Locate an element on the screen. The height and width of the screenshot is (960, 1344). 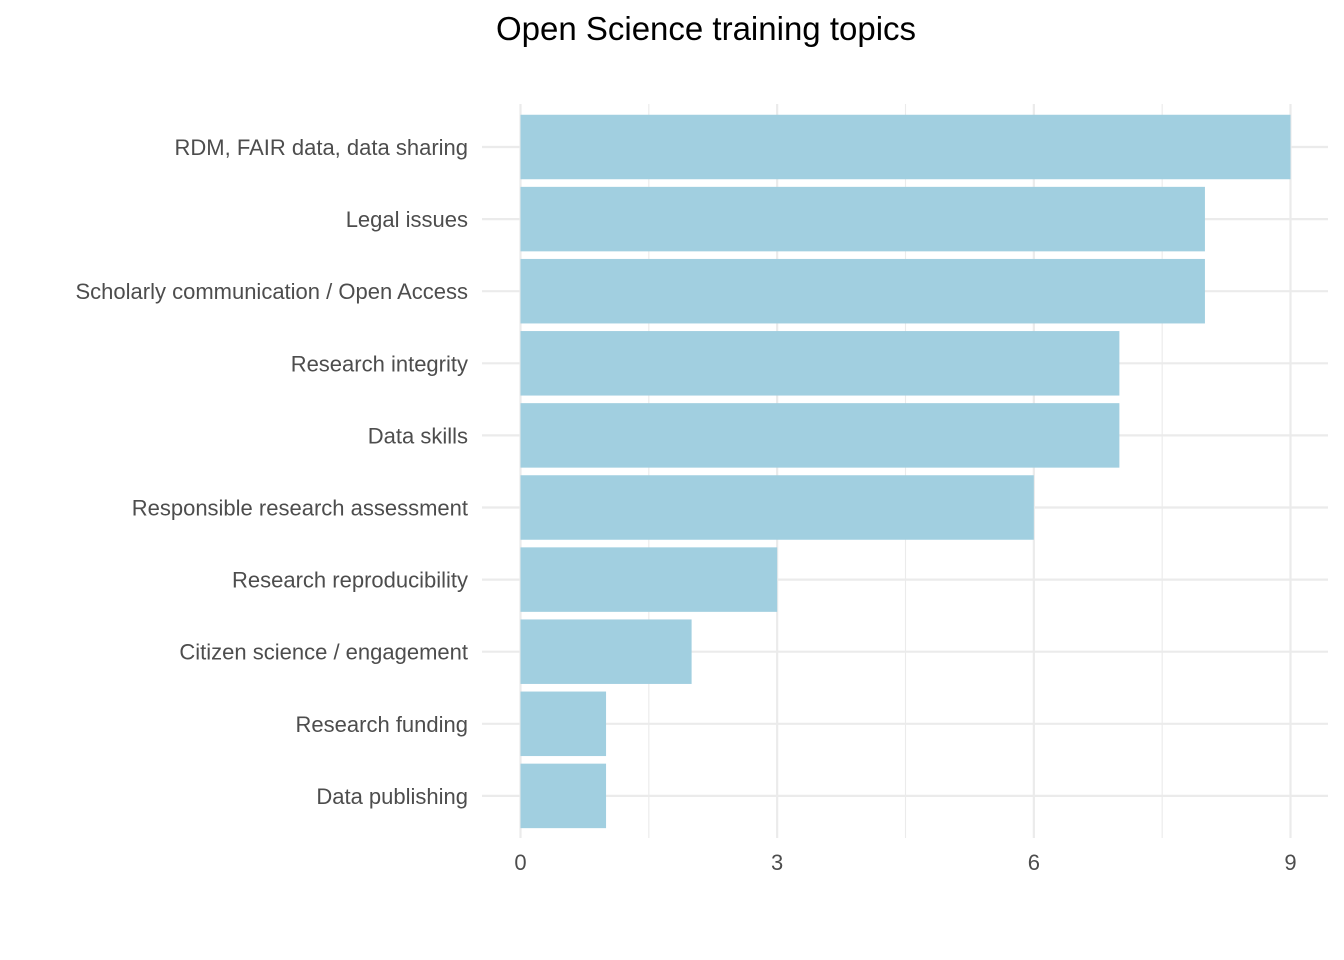
category-label: Data publishing is located at coordinates (392, 796).